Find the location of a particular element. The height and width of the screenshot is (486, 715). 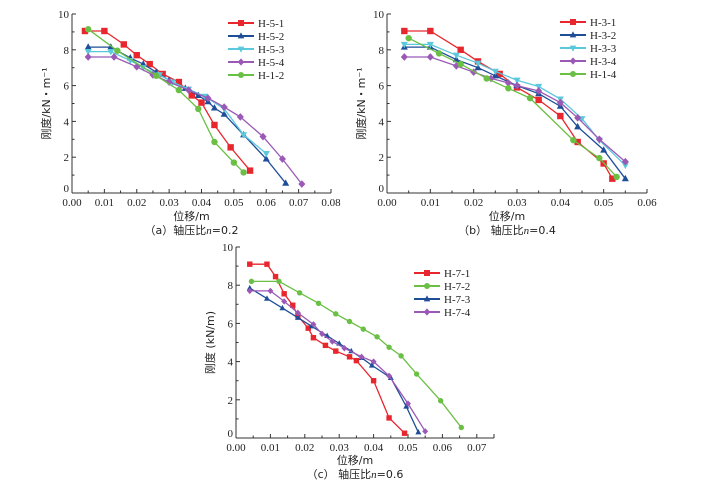

legend-item: H-7-4 is located at coordinates (442, 313).